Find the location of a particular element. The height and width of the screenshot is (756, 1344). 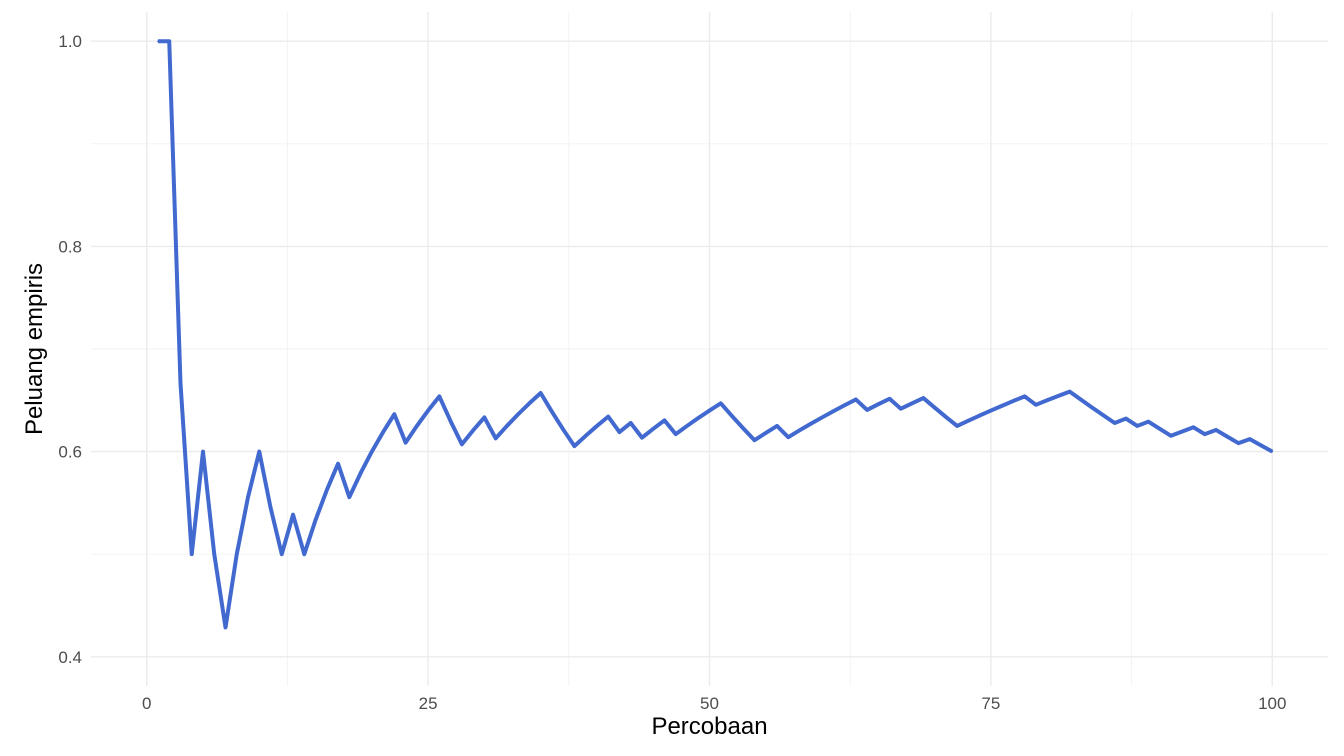

y-tick-label: 0.4 is located at coordinates (70, 657).